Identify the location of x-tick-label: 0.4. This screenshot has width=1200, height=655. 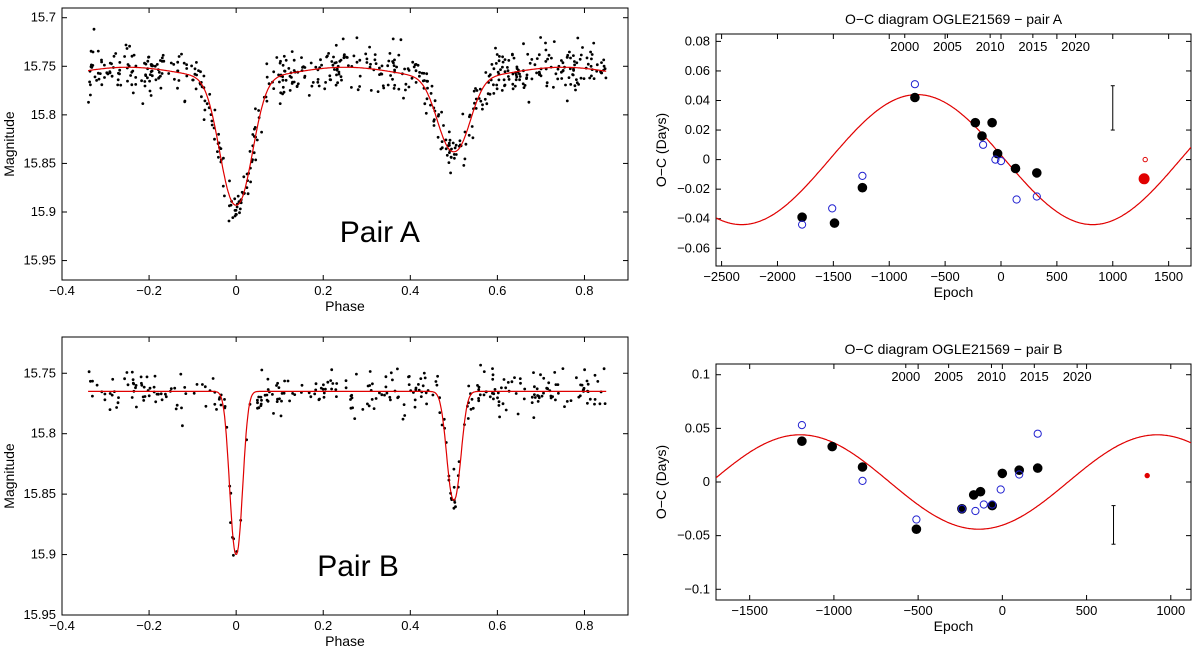
(410, 625).